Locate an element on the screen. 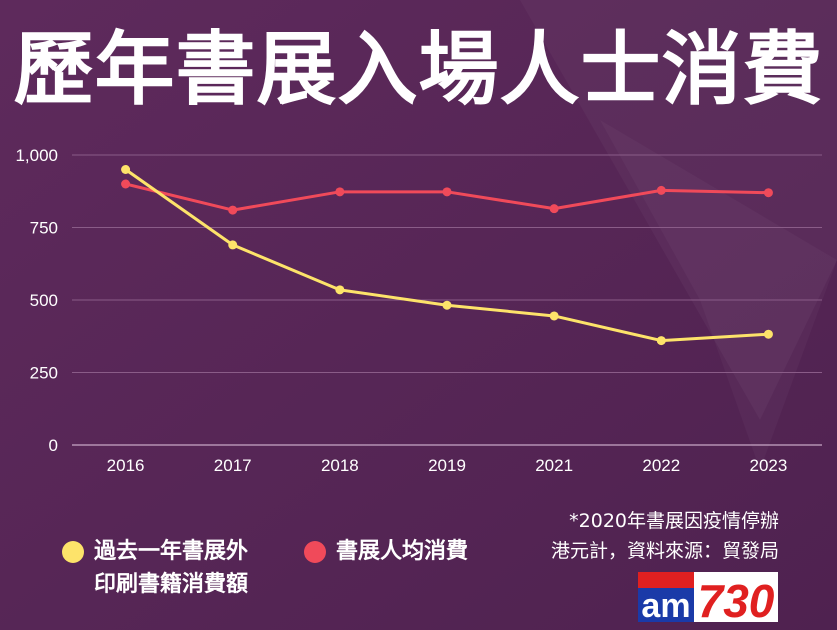  logo-number-text: 730 is located at coordinates (736, 598).